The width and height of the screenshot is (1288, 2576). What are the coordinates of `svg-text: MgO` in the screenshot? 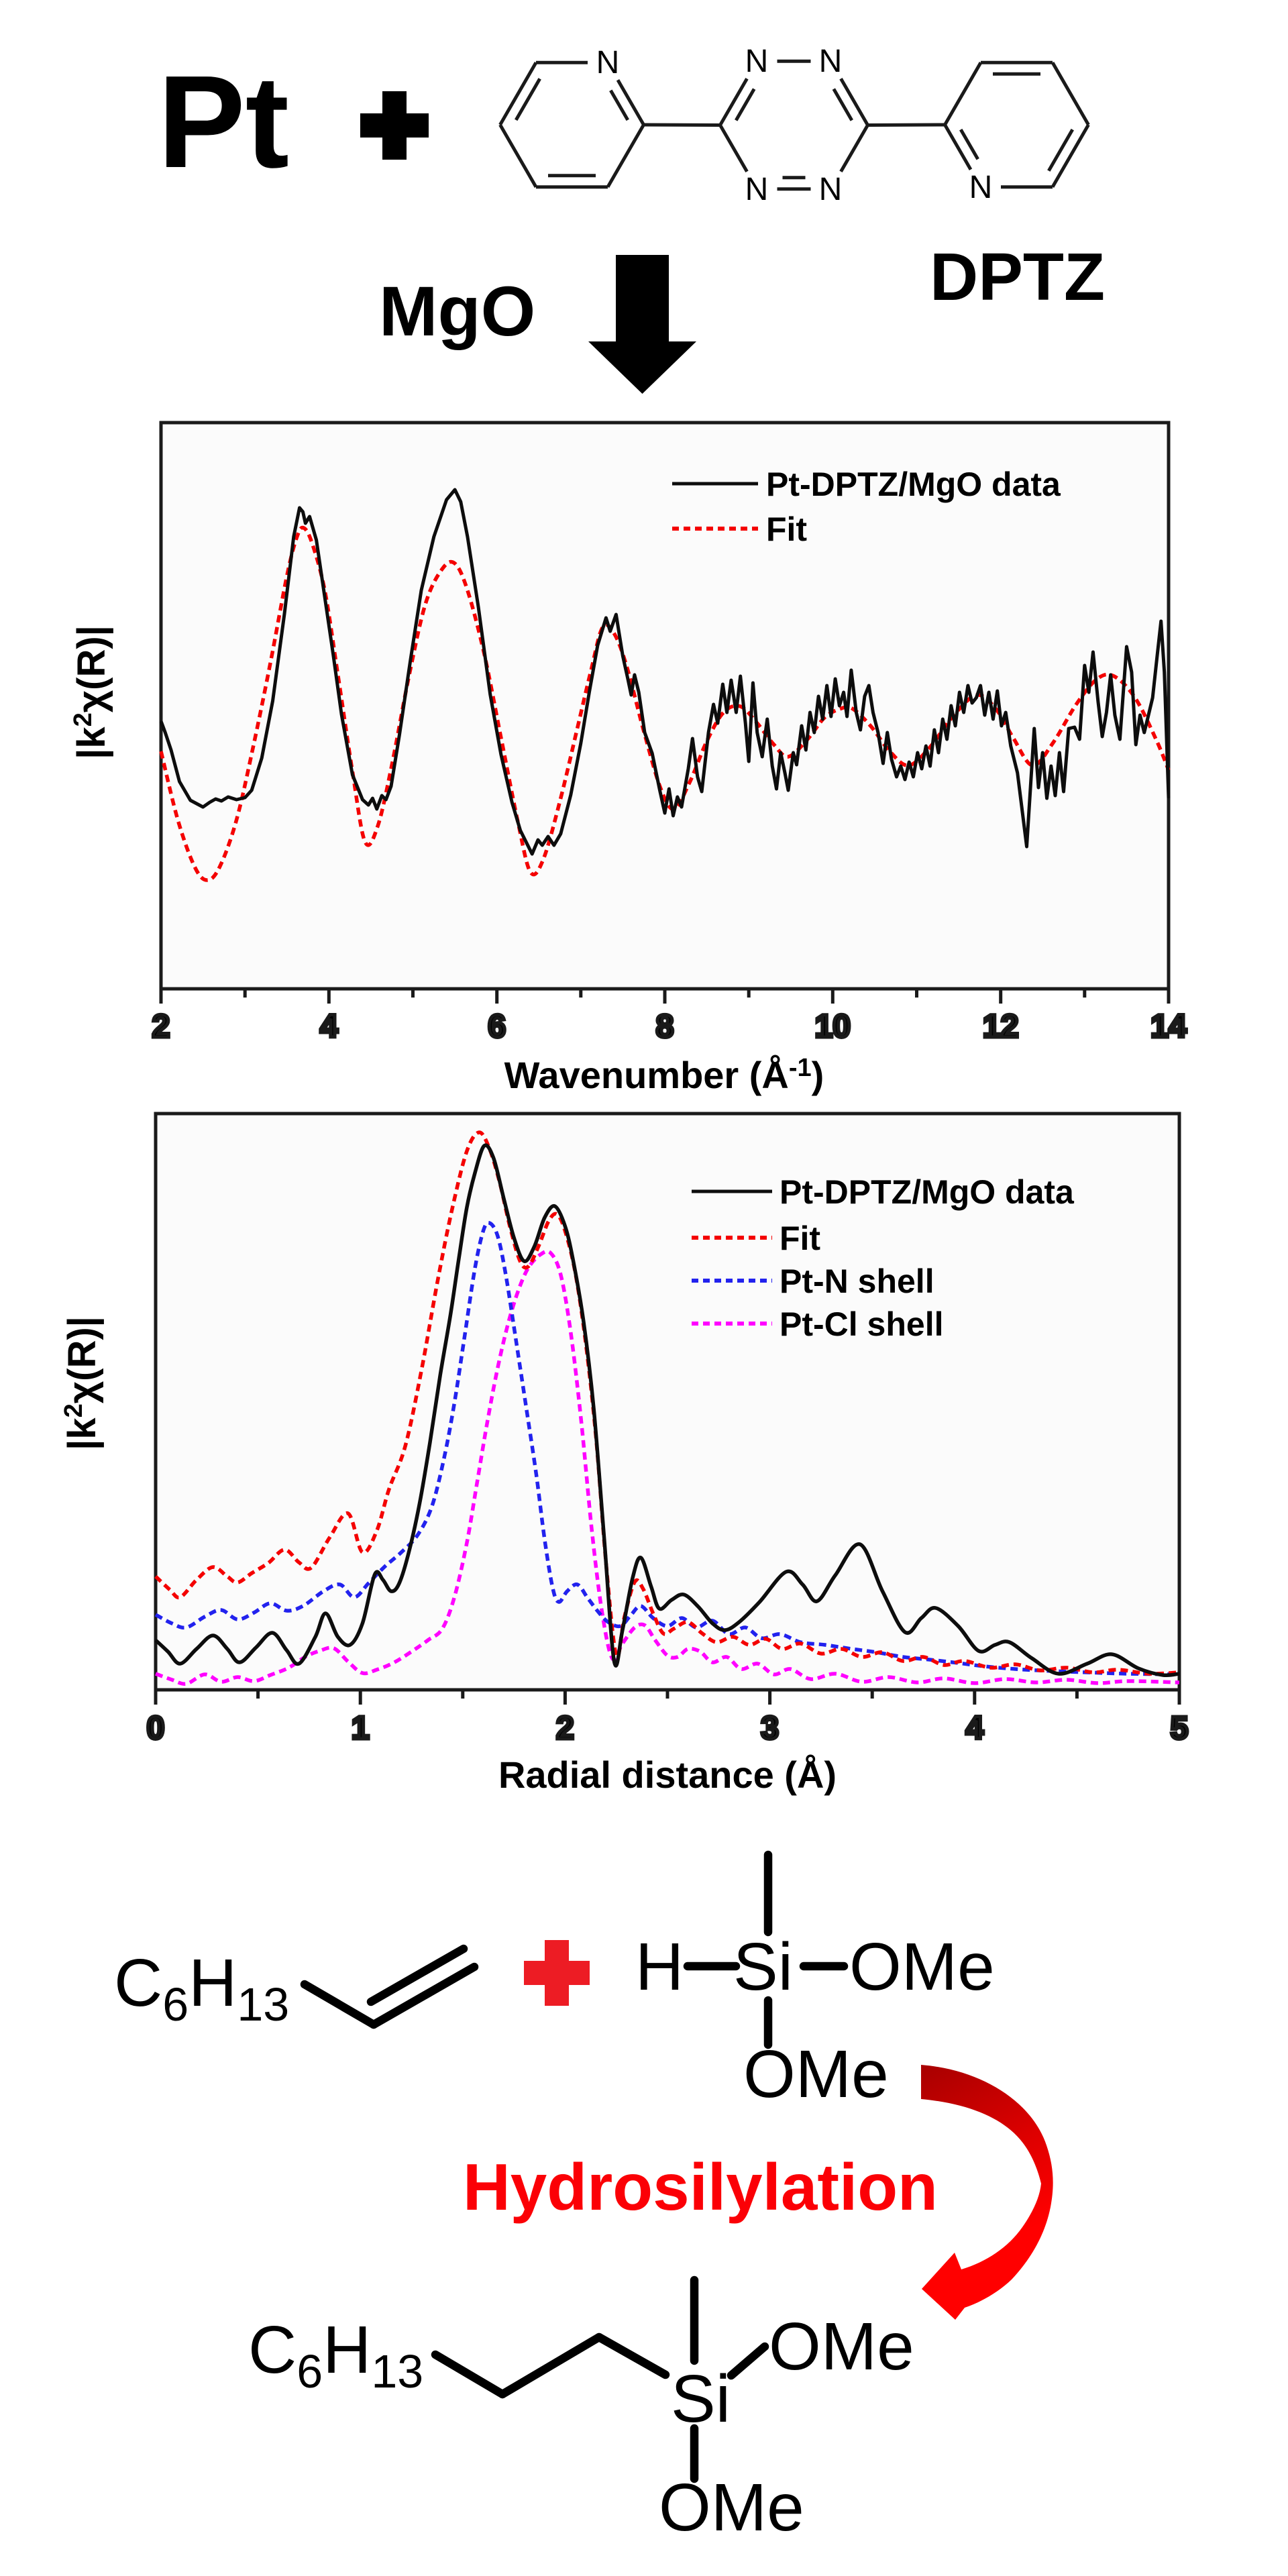 It's located at (457, 311).